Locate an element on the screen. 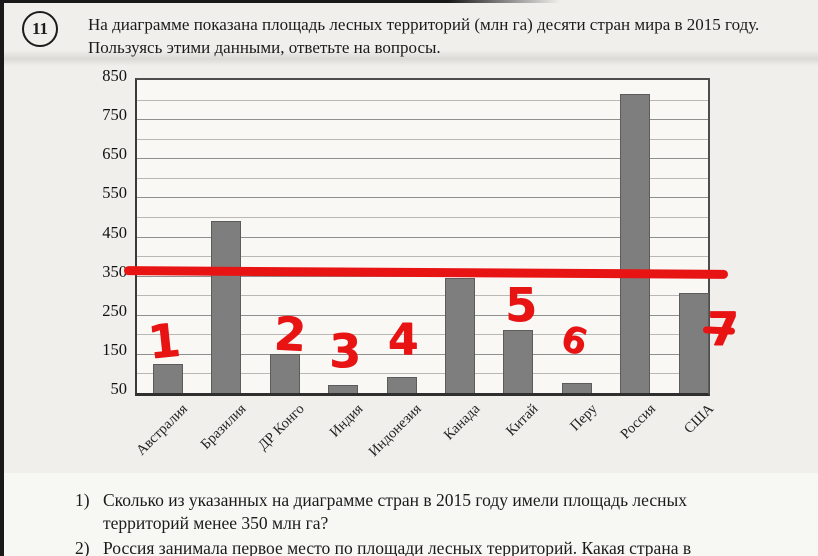  x-label-india: Индия is located at coordinates (346, 421).